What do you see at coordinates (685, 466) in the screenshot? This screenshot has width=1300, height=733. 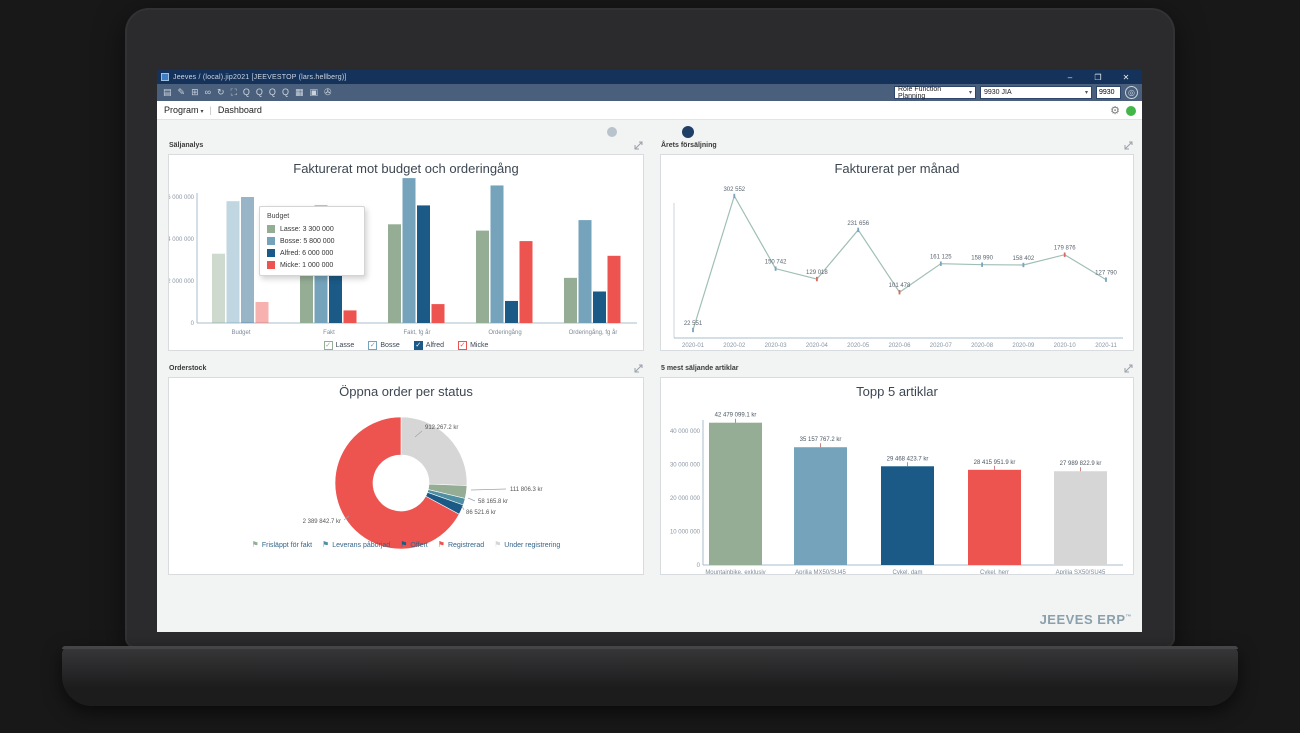 I see `svg-text: 30 000 000` at bounding box center [685, 466].